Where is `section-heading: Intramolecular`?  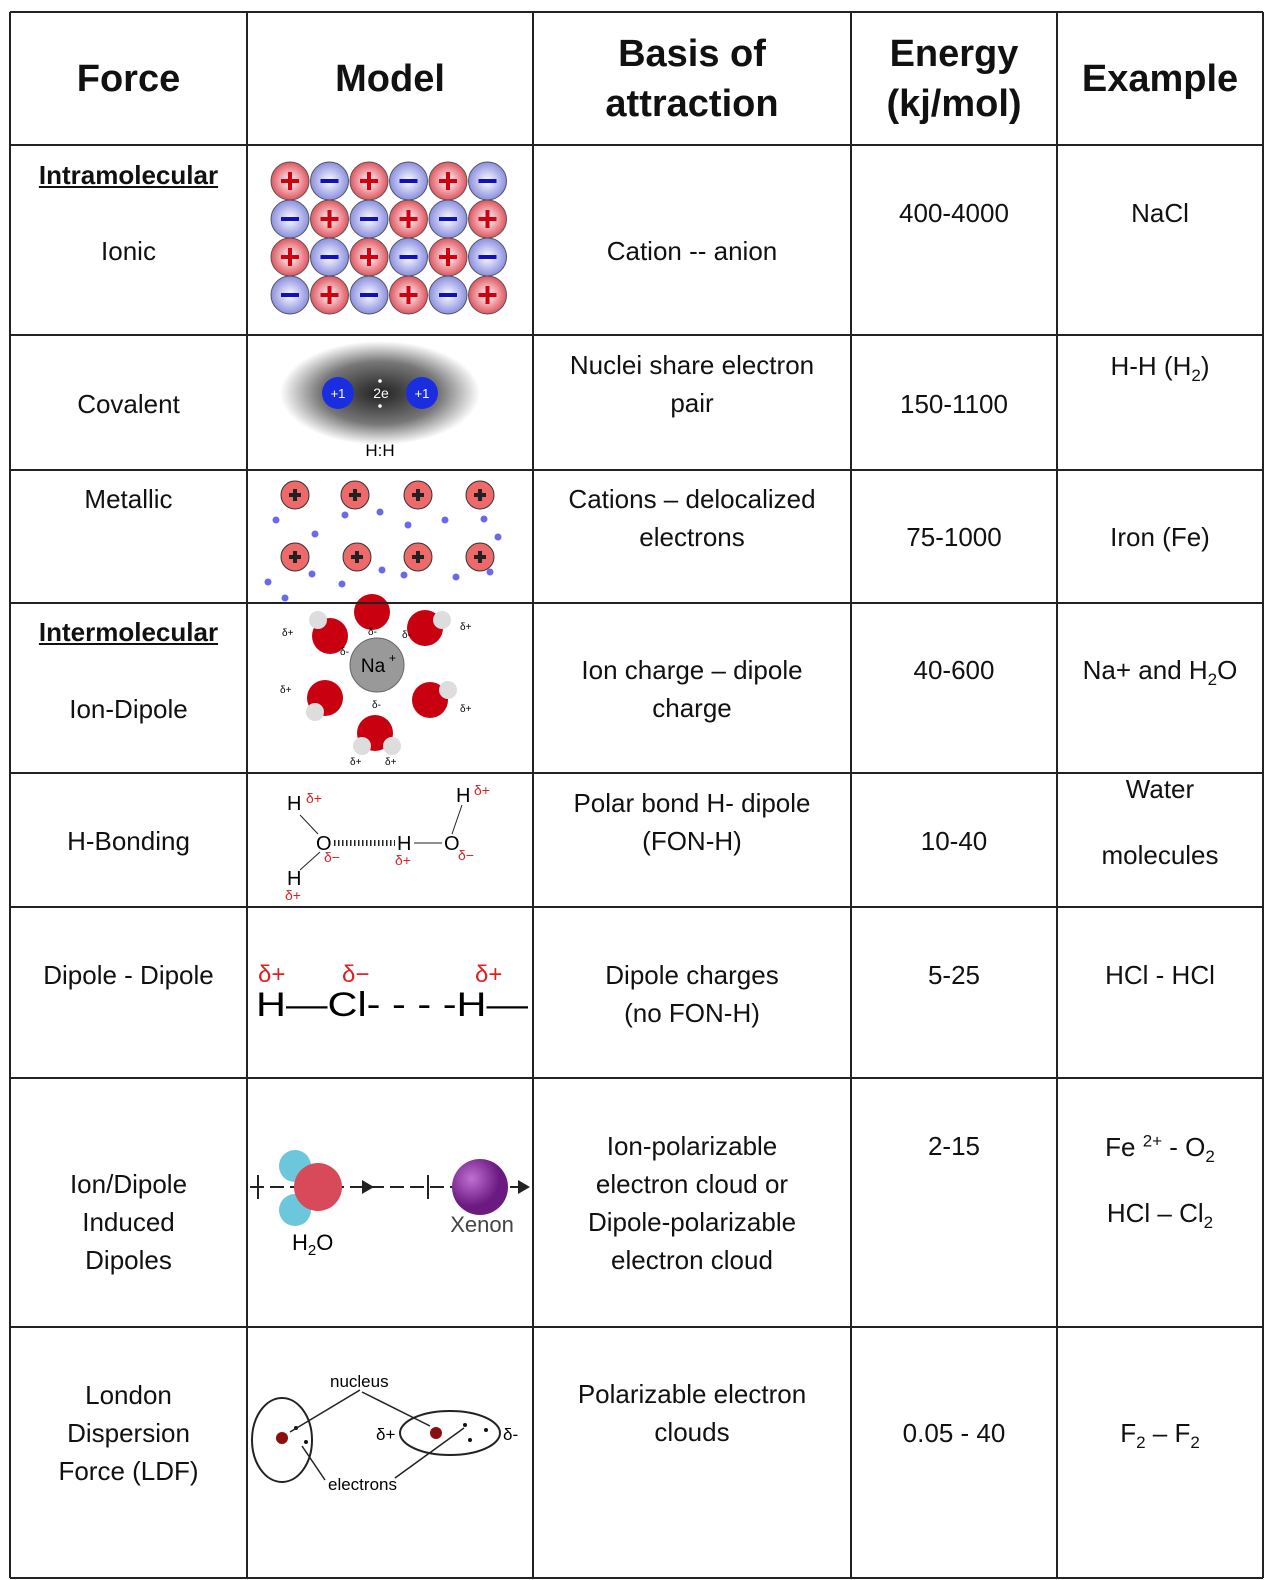
section-heading: Intramolecular is located at coordinates (128, 175).